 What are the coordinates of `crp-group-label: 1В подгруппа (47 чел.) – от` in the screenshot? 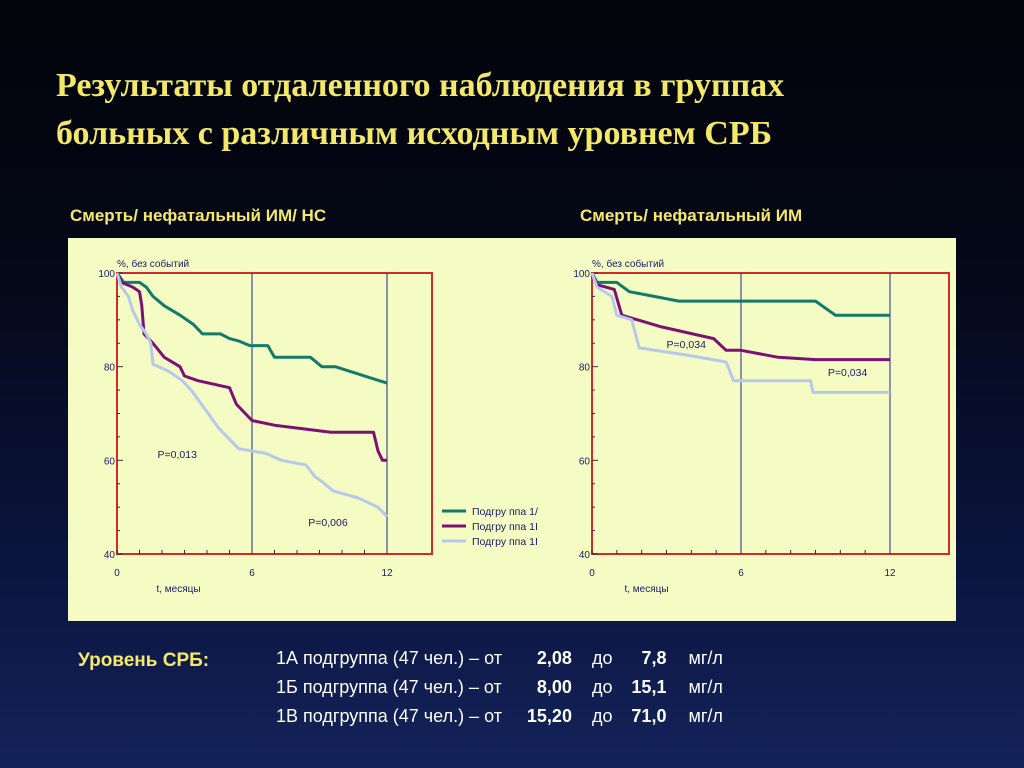 It's located at (389, 716).